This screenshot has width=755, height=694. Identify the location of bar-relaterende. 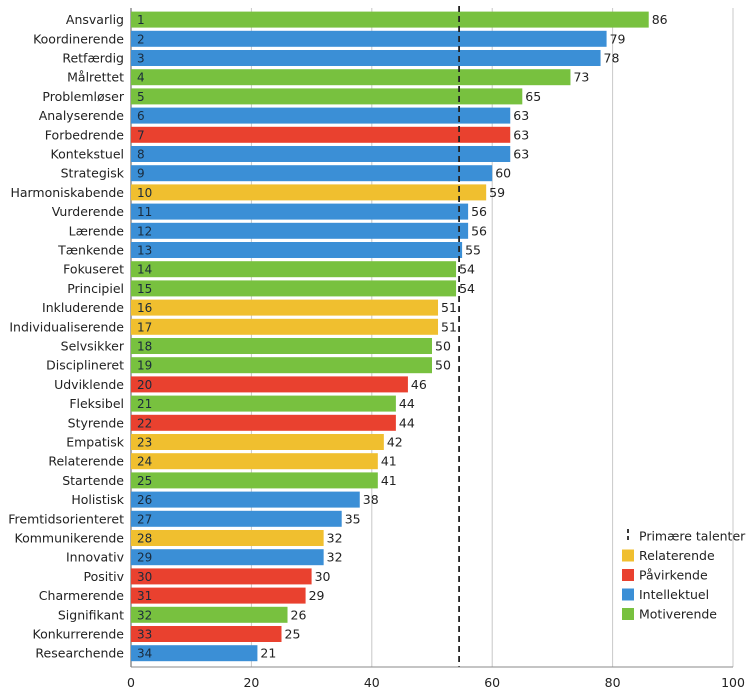
(254, 461).